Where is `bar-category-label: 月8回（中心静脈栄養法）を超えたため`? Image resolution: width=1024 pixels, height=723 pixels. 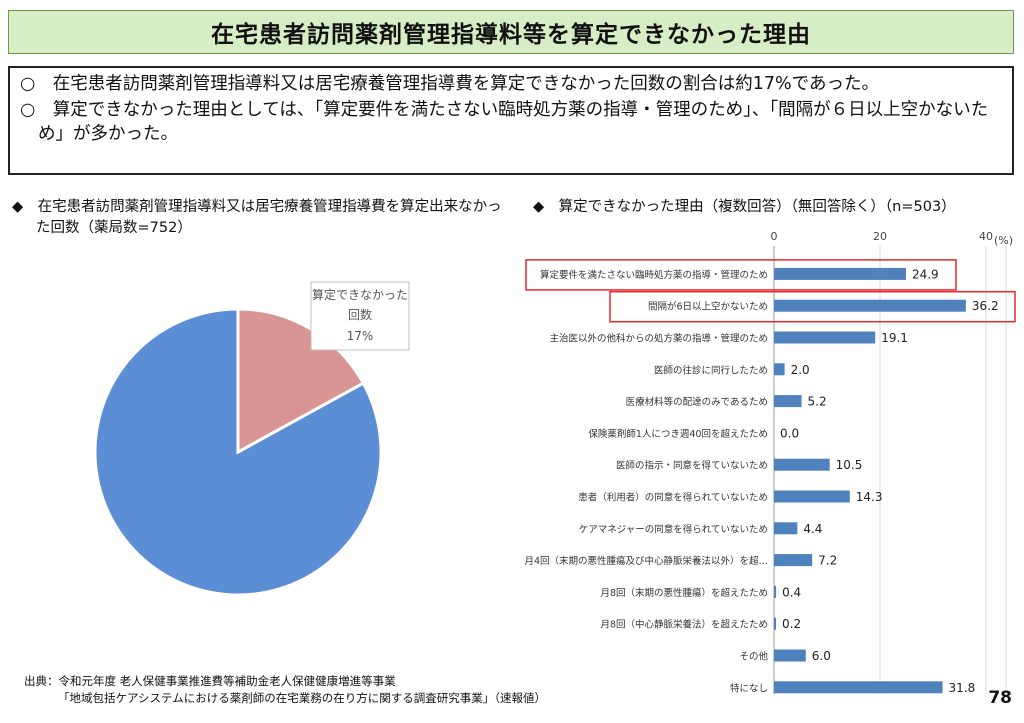 bar-category-label: 月8回（中心静脈栄養法）を超えたため is located at coordinates (684, 625).